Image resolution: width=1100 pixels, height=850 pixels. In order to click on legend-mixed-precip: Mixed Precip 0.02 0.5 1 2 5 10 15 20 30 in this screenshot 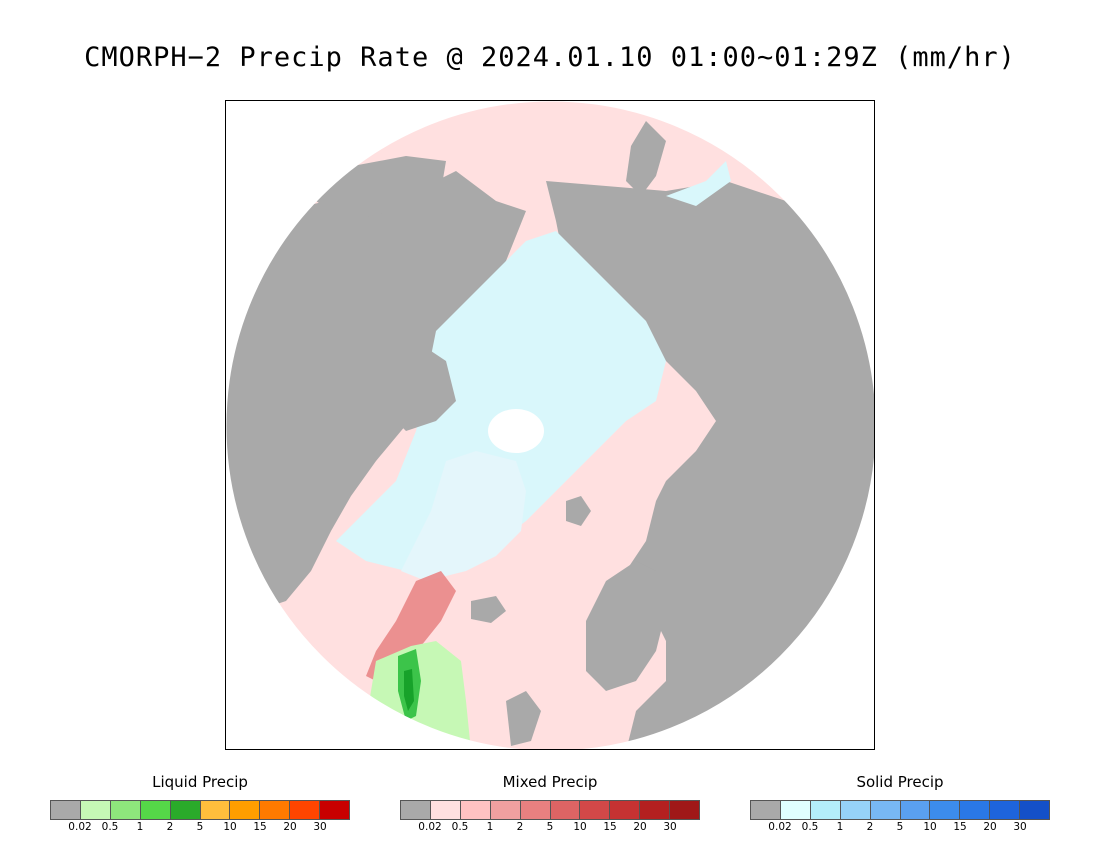, I will do `click(550, 803)`.